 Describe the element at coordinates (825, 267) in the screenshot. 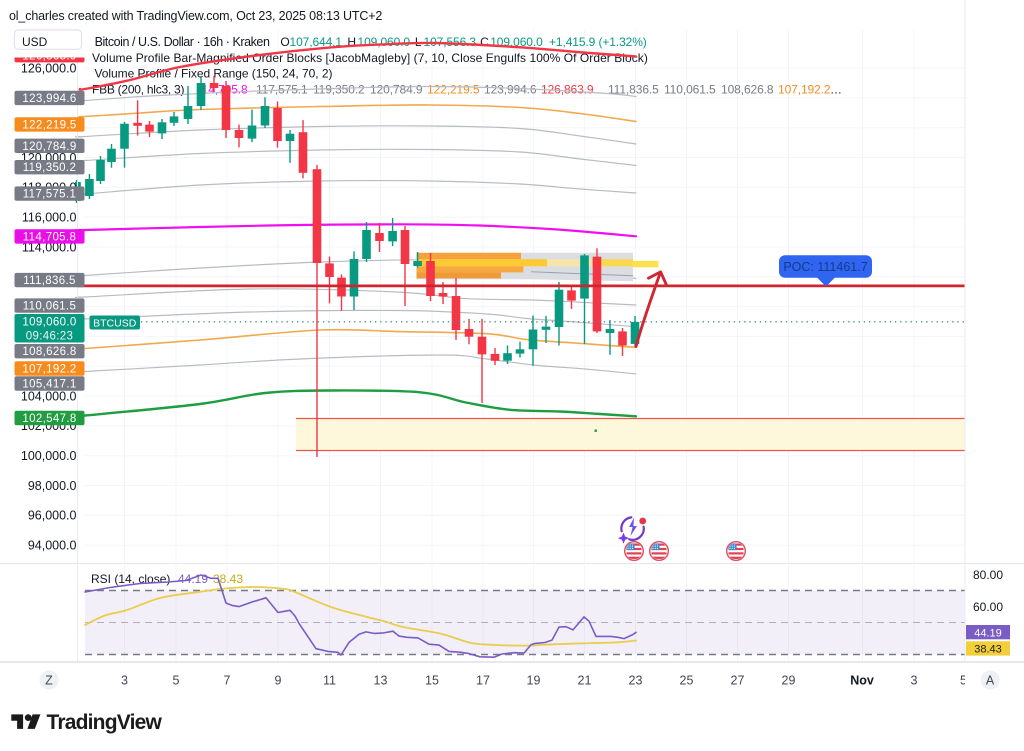

I see `svg-text: POC: 111461.7` at that location.